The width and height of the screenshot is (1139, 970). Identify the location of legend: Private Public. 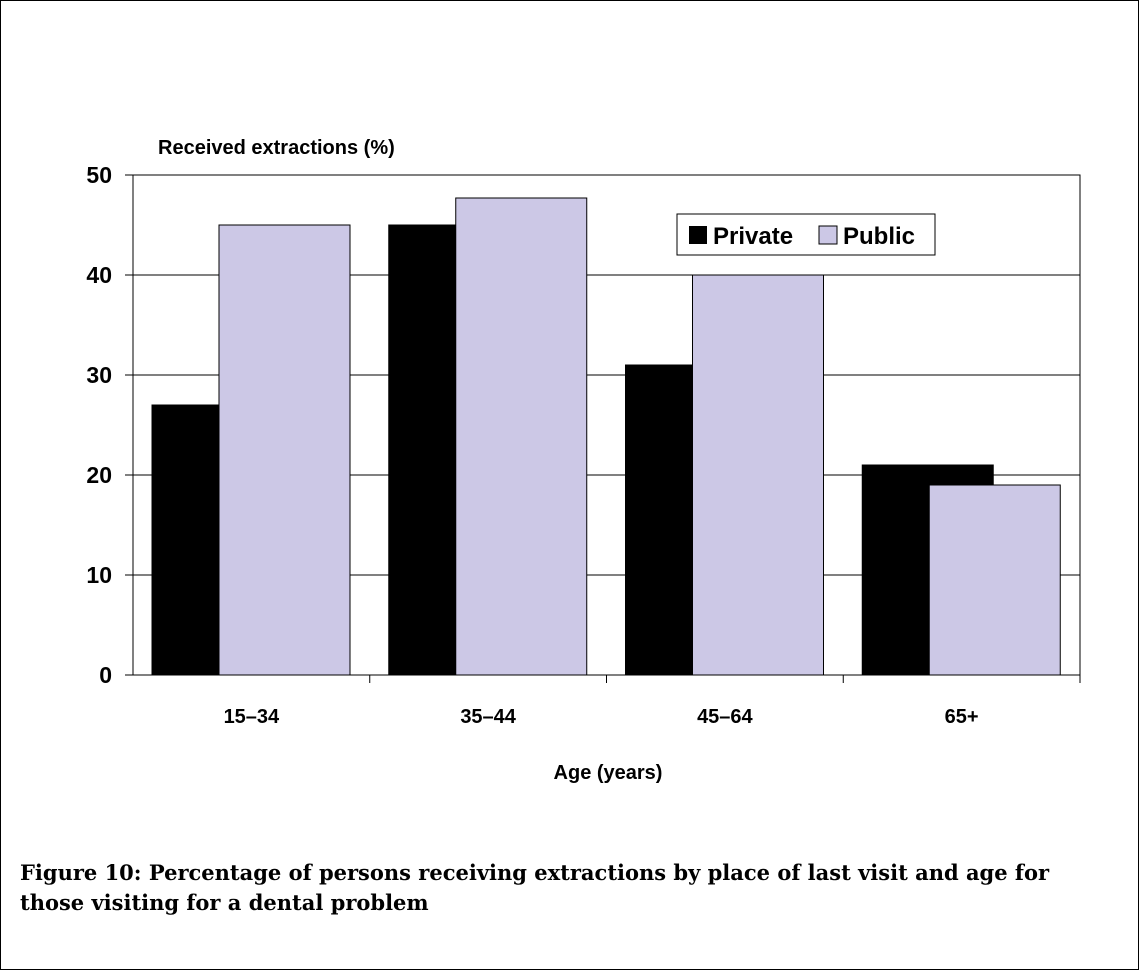
(806, 234).